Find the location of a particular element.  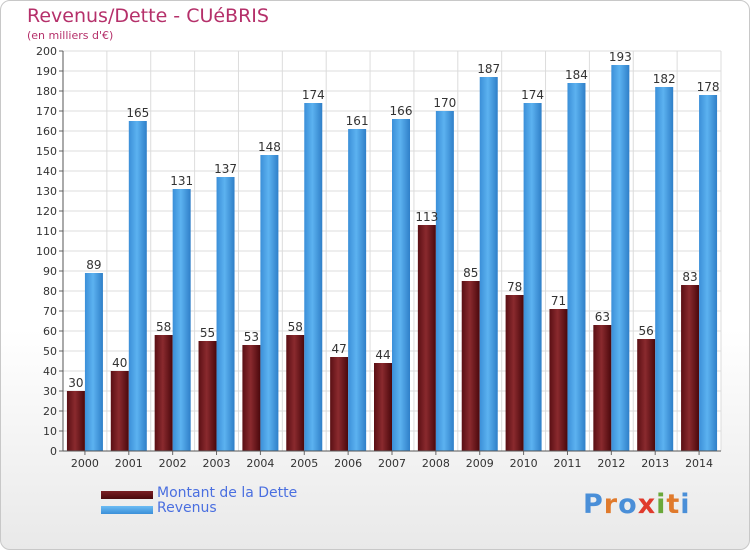

data-label-debt: 78 is located at coordinates (514, 287).